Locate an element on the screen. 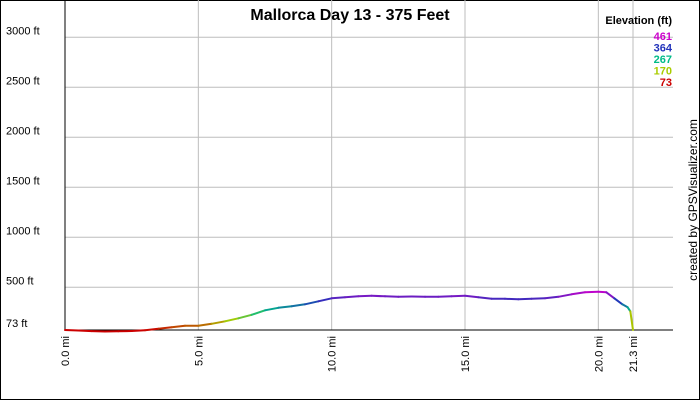 The height and width of the screenshot is (400, 700). legend-title: Elevation (ft) is located at coordinates (638, 21).